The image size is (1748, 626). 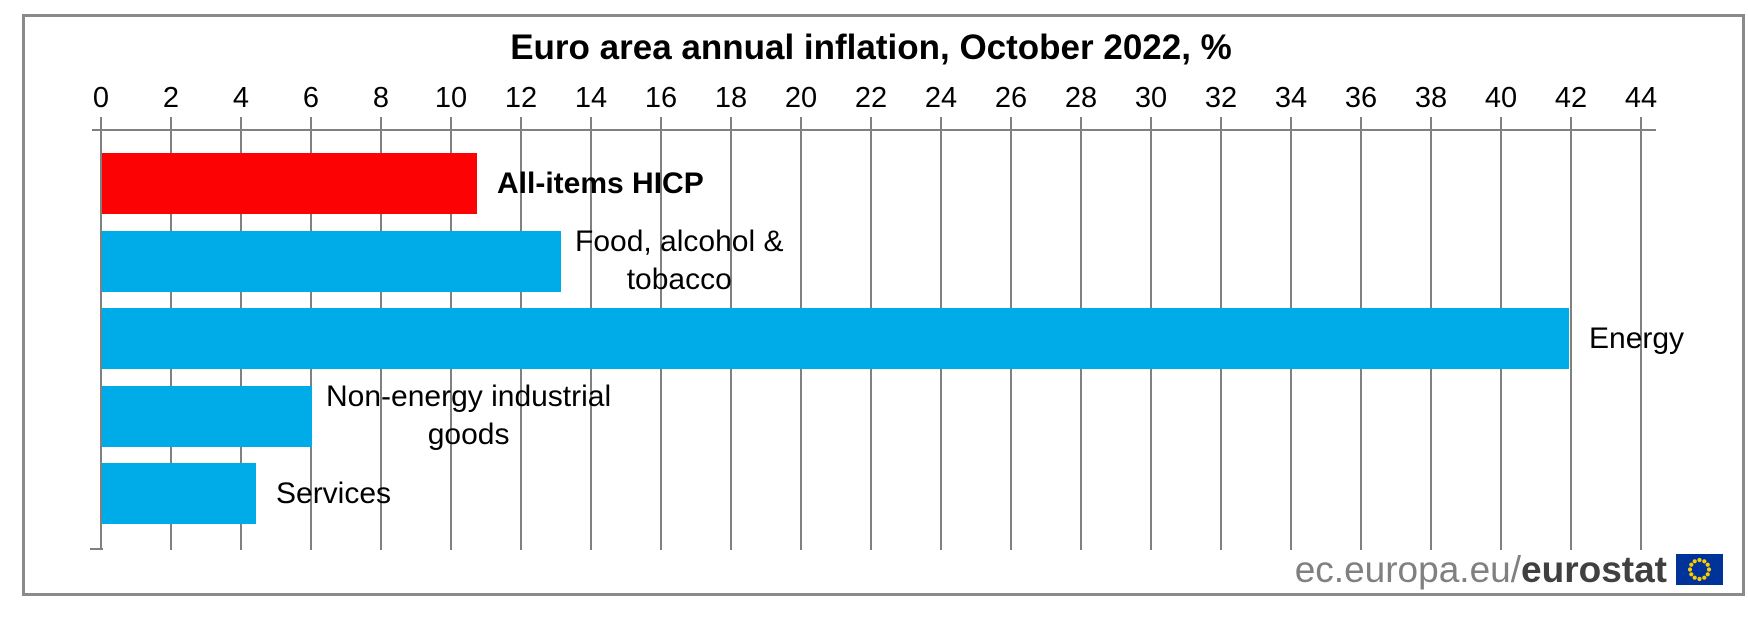 I want to click on eurostat-url: ec.europa.eu/eurostat, so click(x=1481, y=569).